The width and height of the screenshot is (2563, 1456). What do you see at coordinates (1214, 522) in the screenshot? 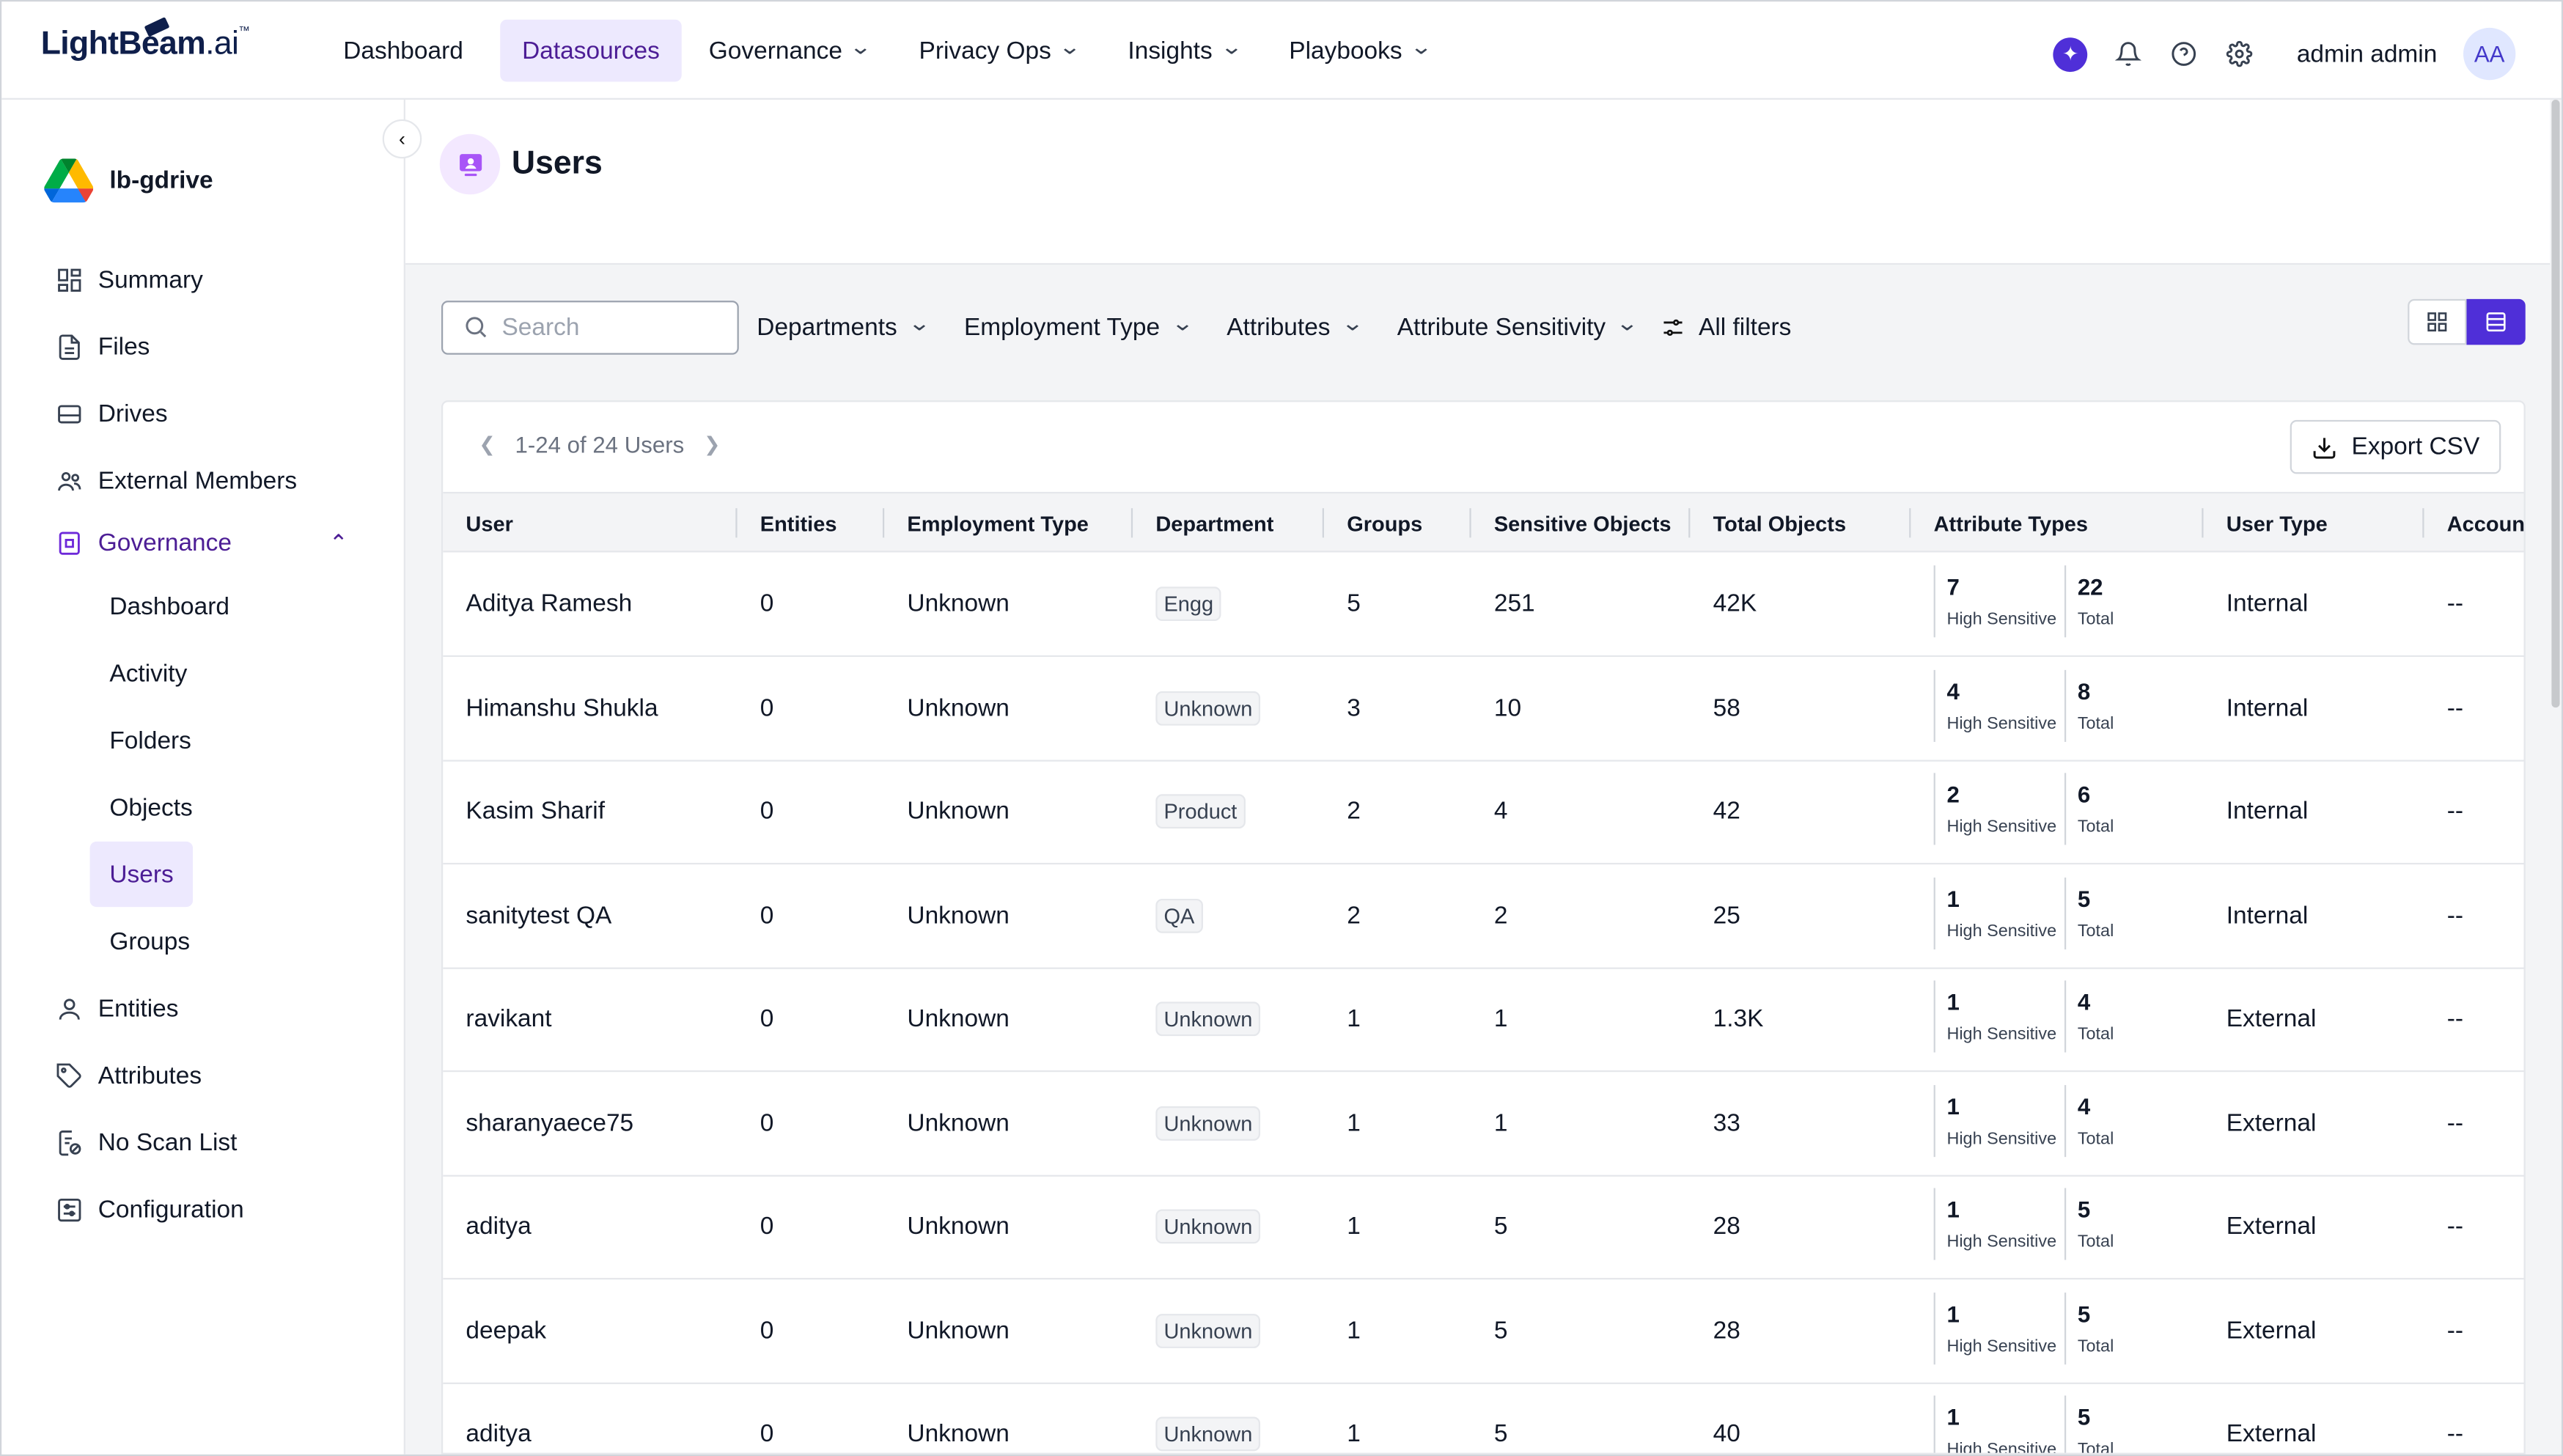
I see `column-header-department: Department` at bounding box center [1214, 522].